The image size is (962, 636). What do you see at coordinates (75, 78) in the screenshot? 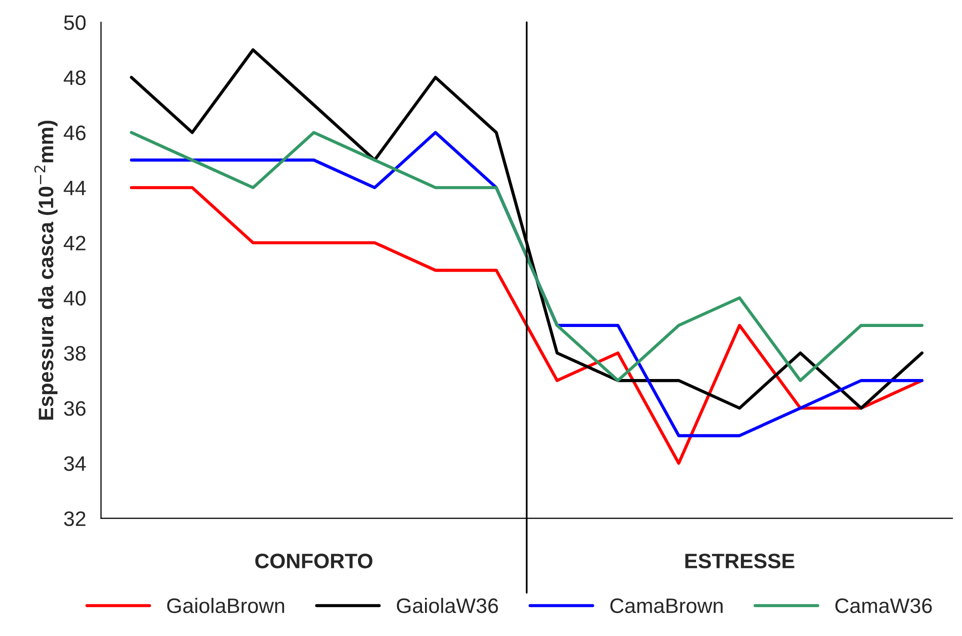
I see `y-tick-label: 48` at bounding box center [75, 78].